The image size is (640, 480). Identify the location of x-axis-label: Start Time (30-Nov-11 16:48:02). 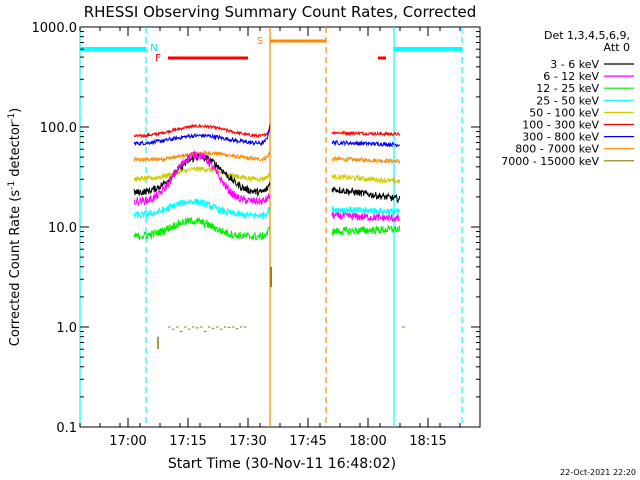
(282, 464).